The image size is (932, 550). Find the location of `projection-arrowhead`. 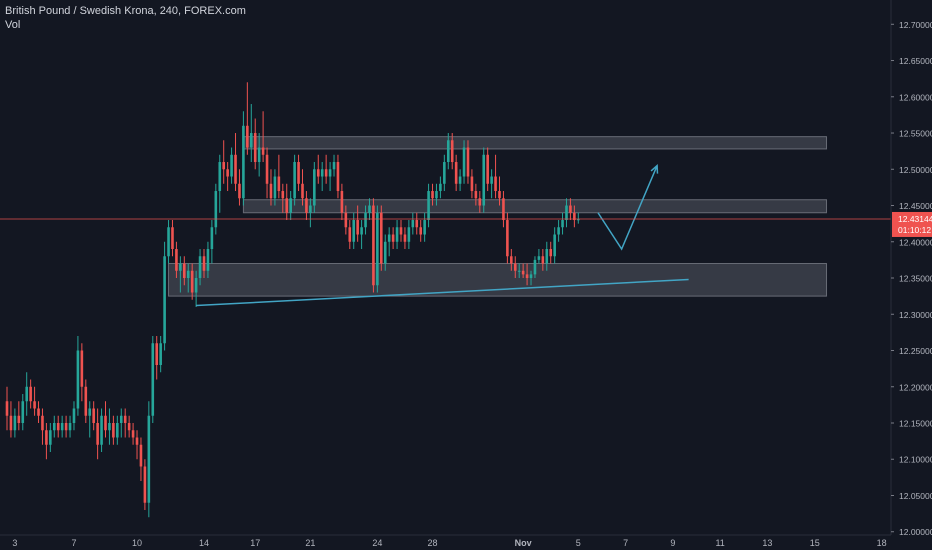

projection-arrowhead is located at coordinates (654, 169).